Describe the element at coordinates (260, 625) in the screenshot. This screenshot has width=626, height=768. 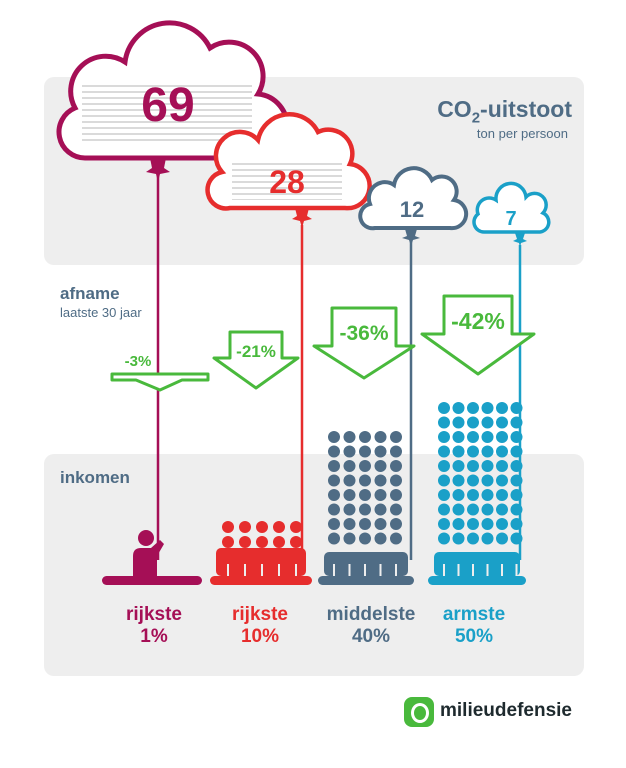
I see `group-label-2: rijkste 10%` at that location.